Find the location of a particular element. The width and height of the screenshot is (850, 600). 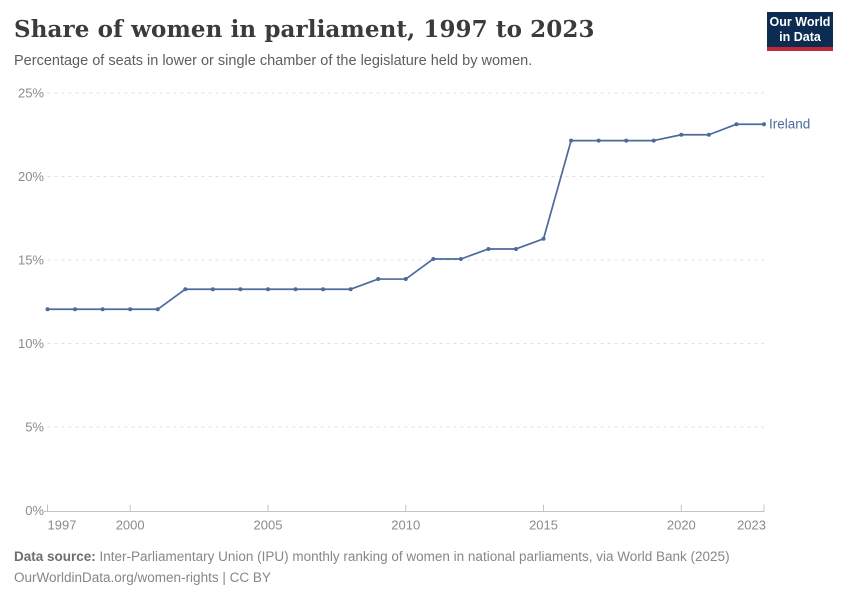

owid-logo-line1: Our World is located at coordinates (800, 21).